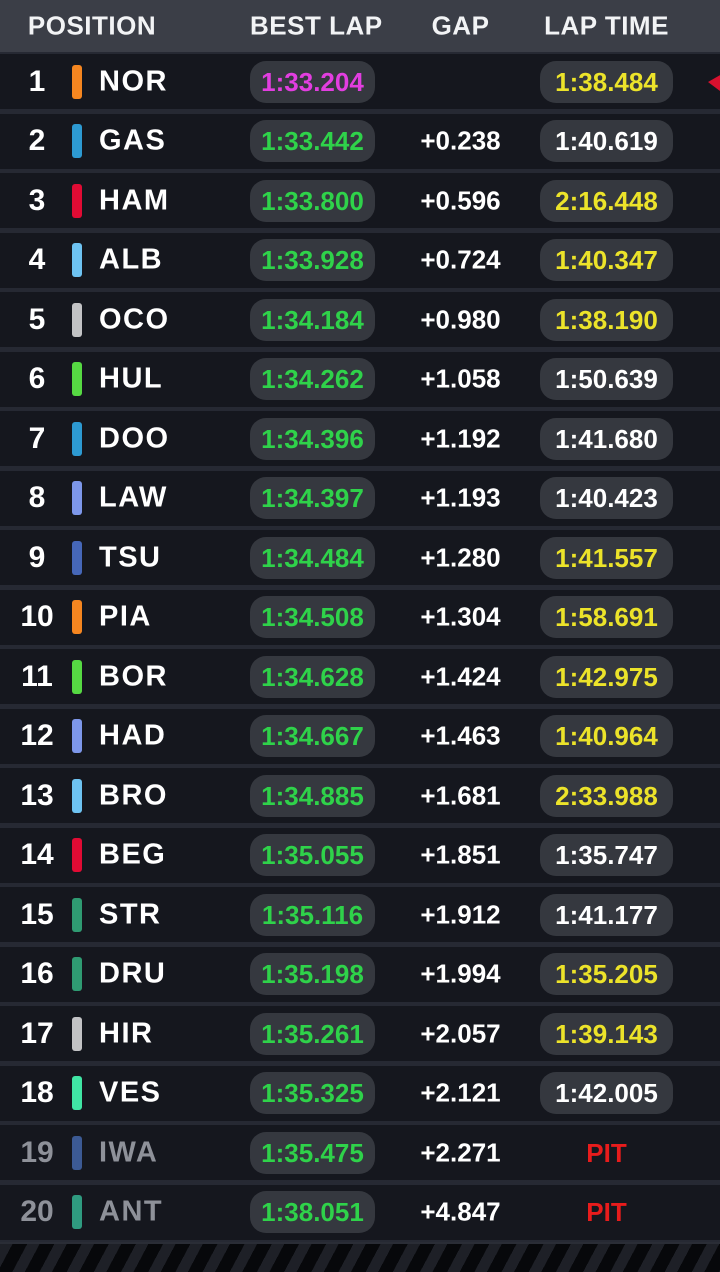 The image size is (720, 1272). Describe the element at coordinates (133, 81) in the screenshot. I see `driver-code: NOR` at that location.